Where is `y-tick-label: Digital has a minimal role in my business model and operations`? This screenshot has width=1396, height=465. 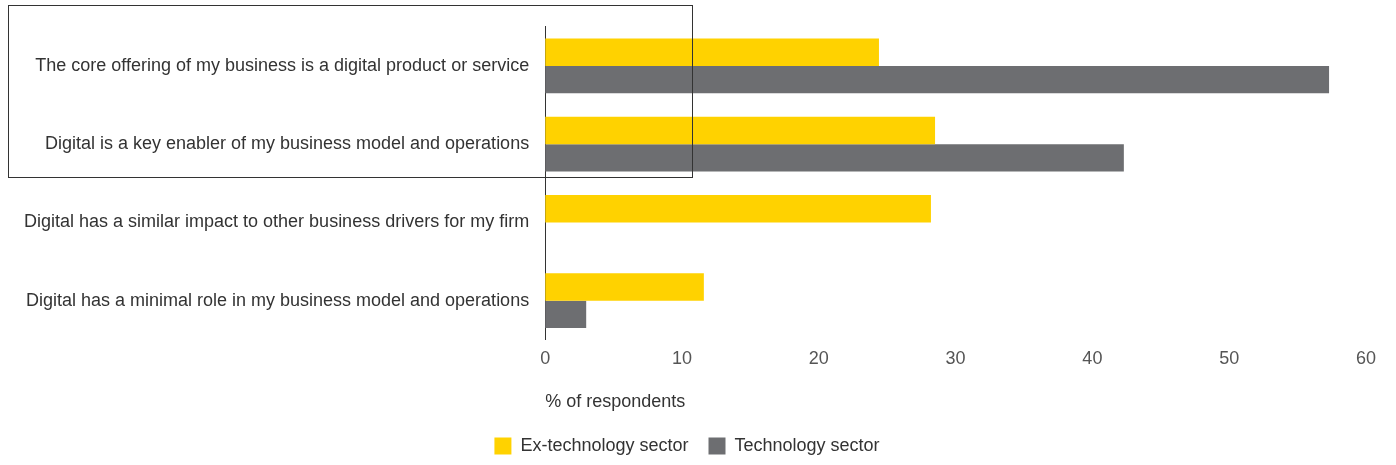
y-tick-label: Digital has a minimal role in my business model and operations is located at coordinates (277, 299).